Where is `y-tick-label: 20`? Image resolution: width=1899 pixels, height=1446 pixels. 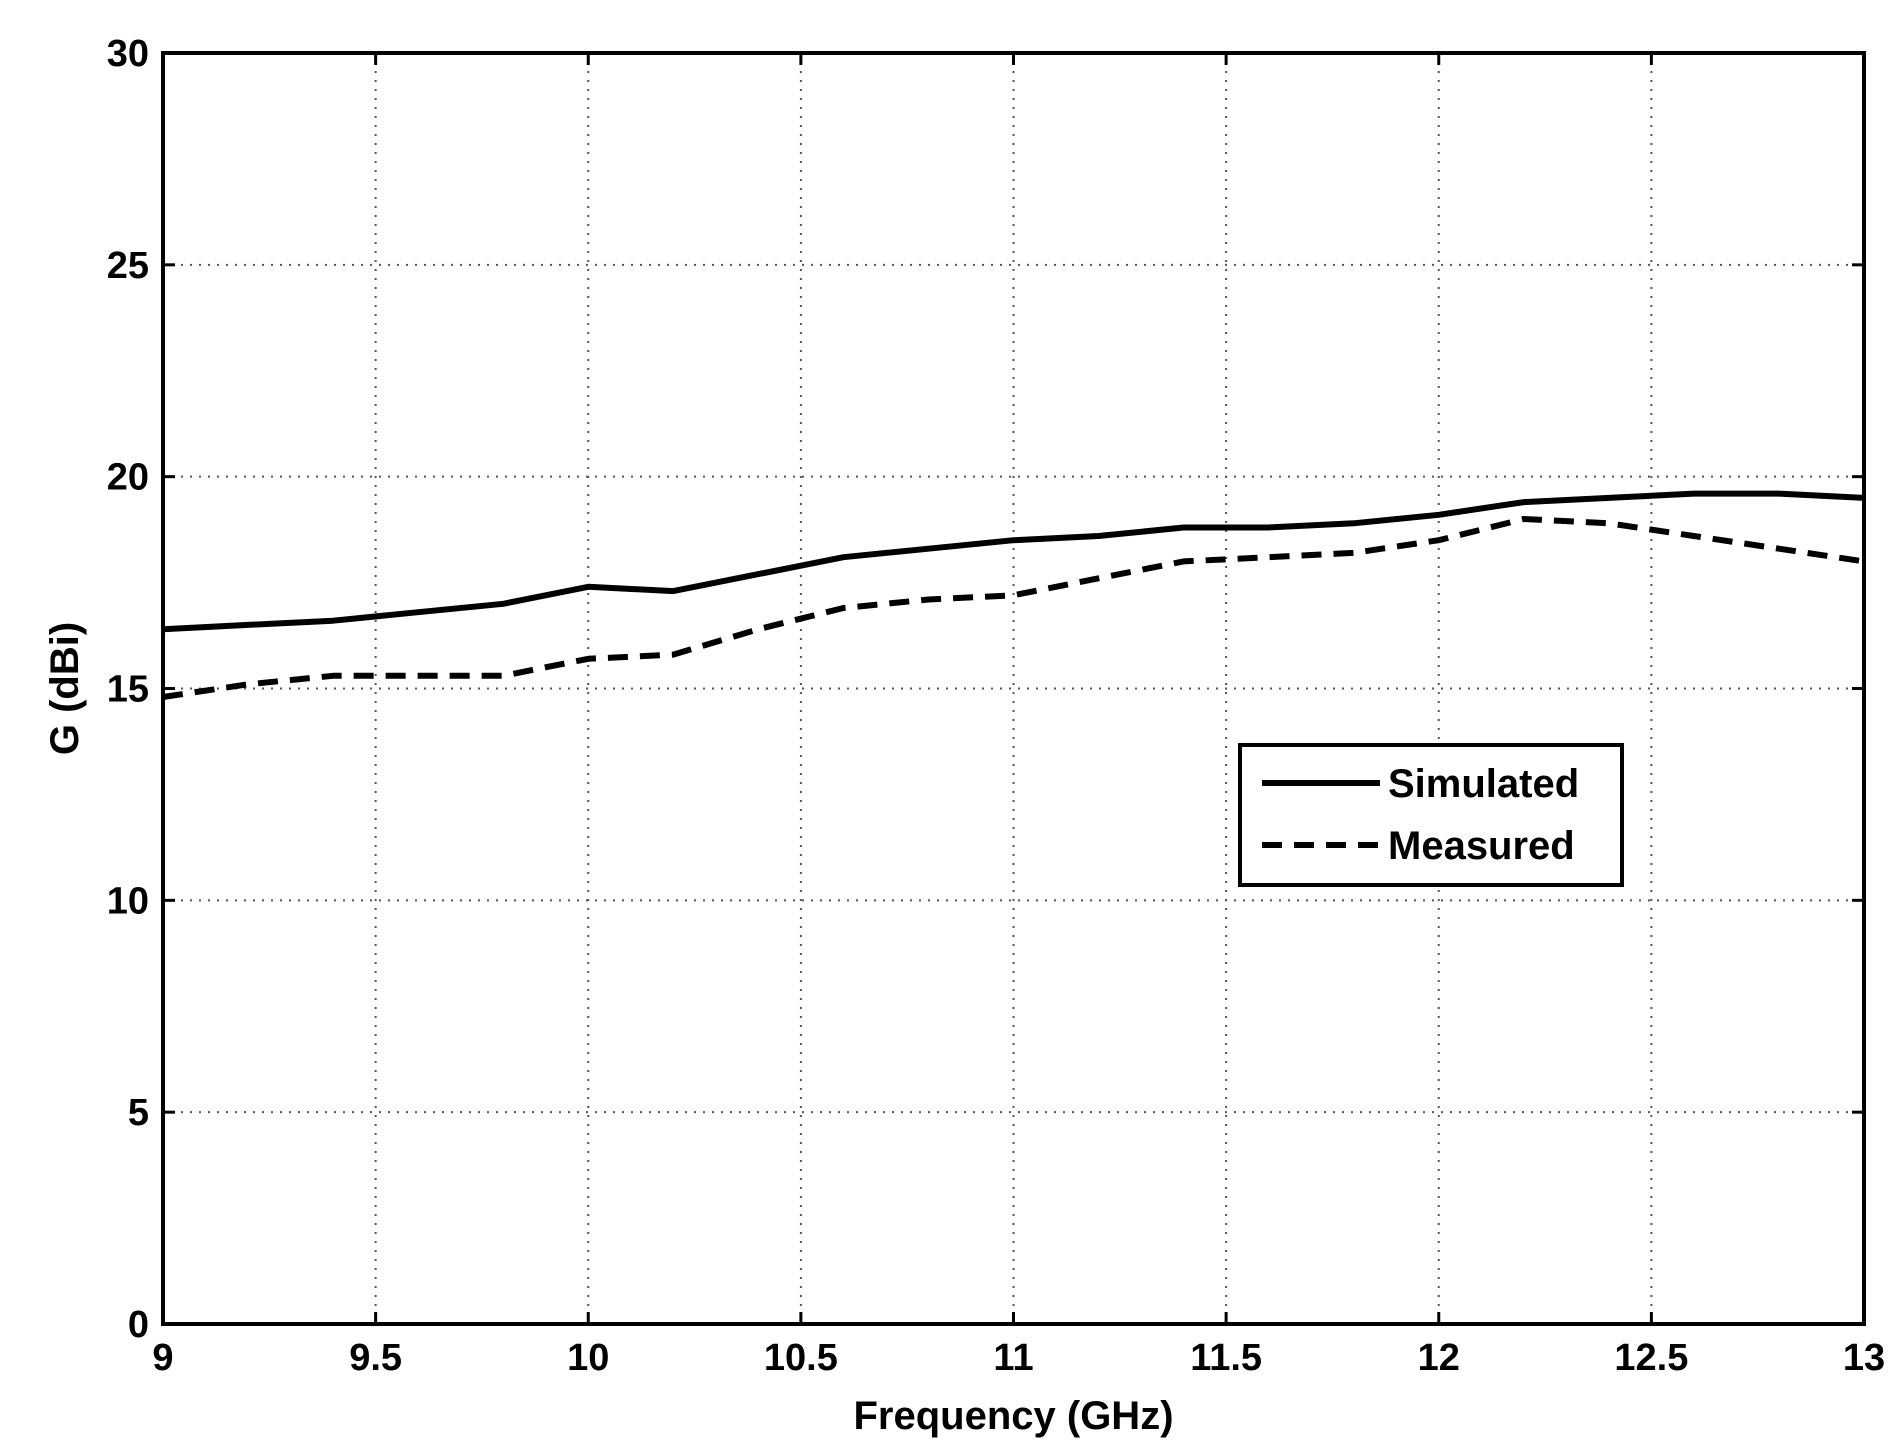 y-tick-label: 20 is located at coordinates (128, 478).